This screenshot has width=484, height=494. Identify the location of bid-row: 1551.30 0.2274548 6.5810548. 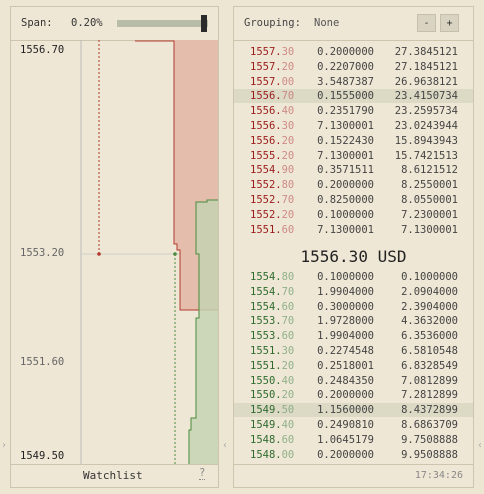
(353, 351).